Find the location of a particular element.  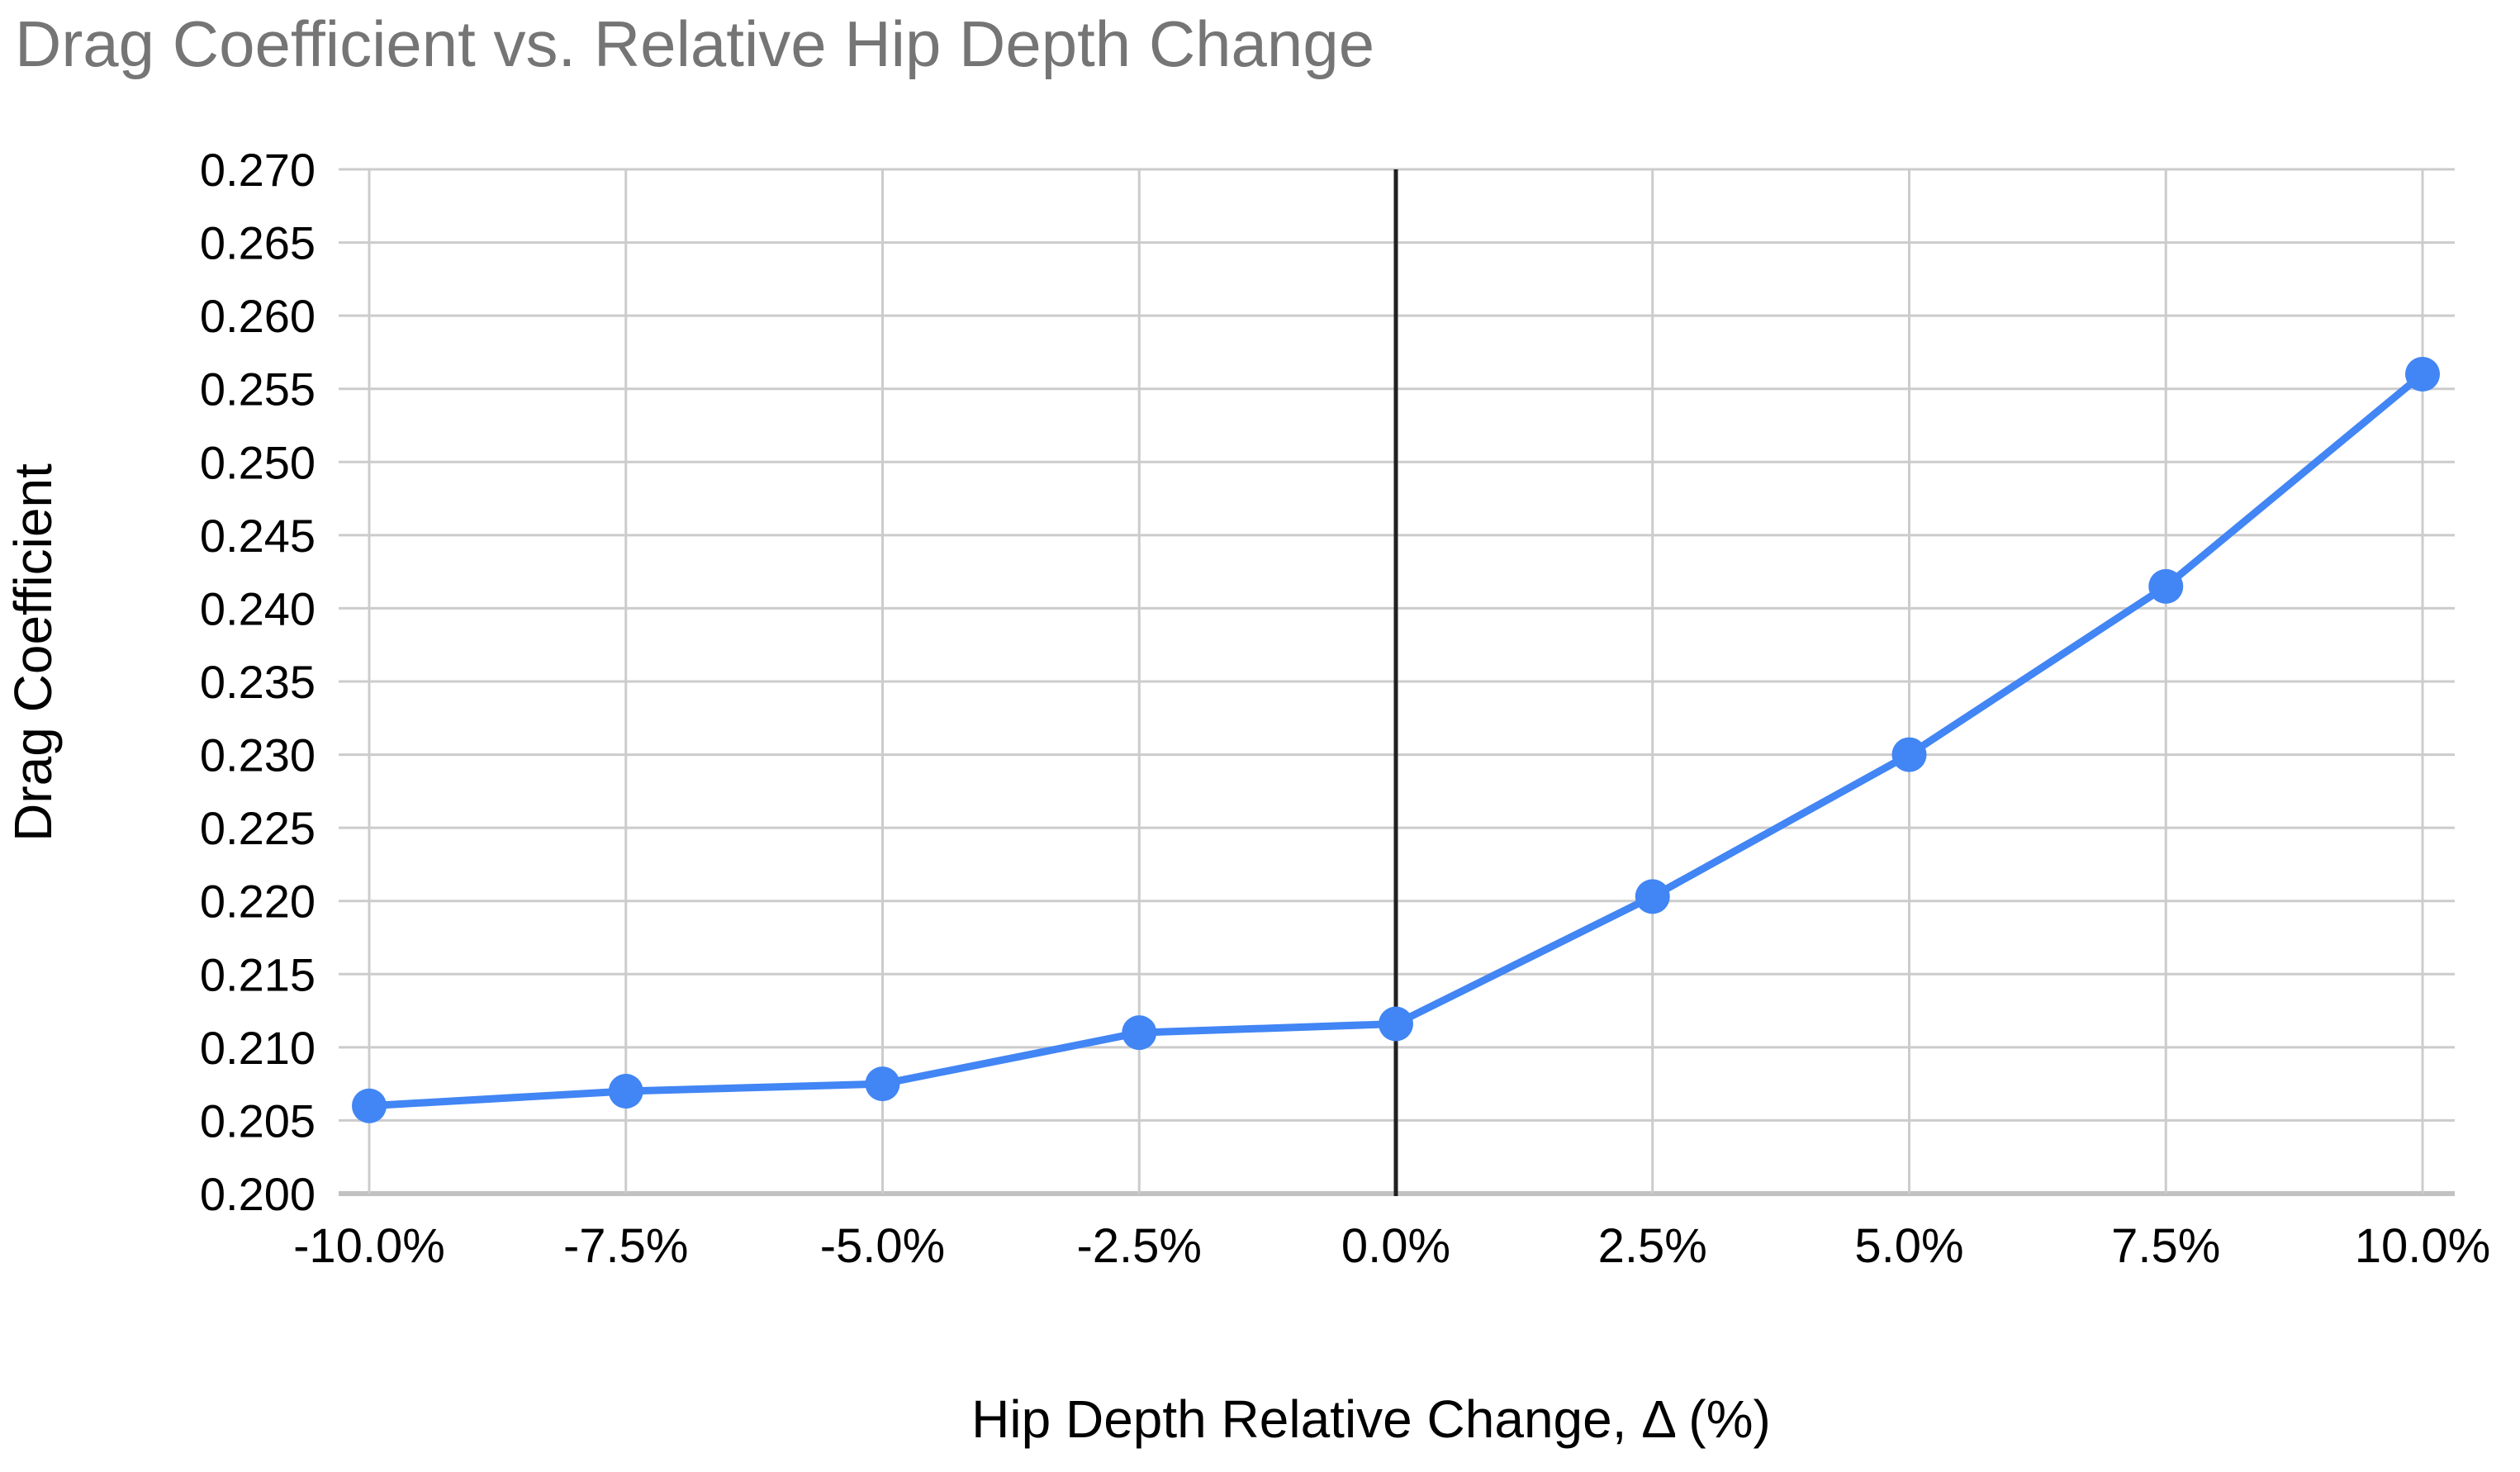

x-tick-label: 10.0% is located at coordinates (2422, 1246).